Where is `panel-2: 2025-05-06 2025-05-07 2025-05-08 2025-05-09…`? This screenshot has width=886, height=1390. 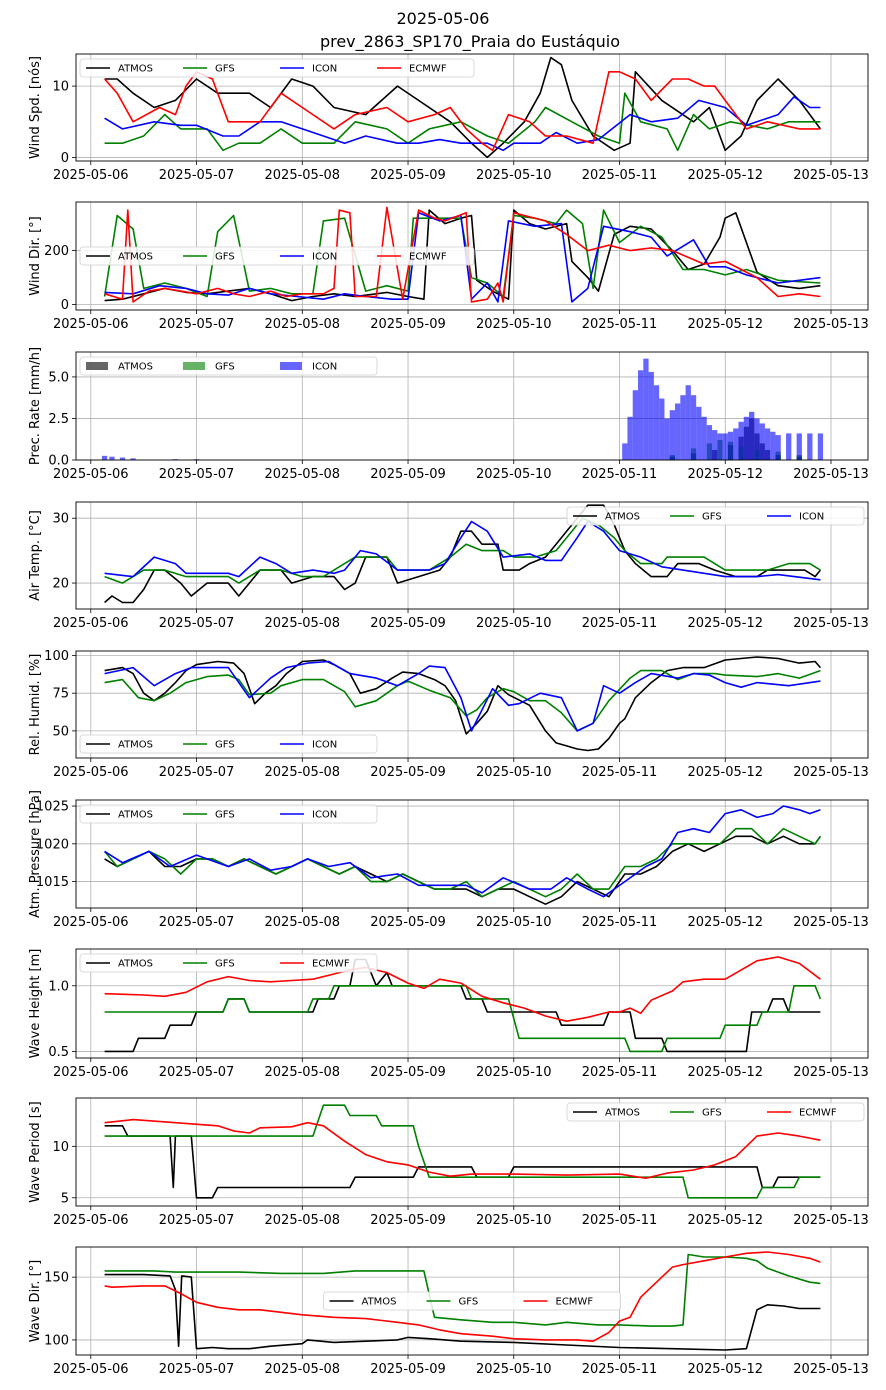 panel-2: 2025-05-06 2025-05-07 2025-05-08 2025-05-09… is located at coordinates (448, 266).